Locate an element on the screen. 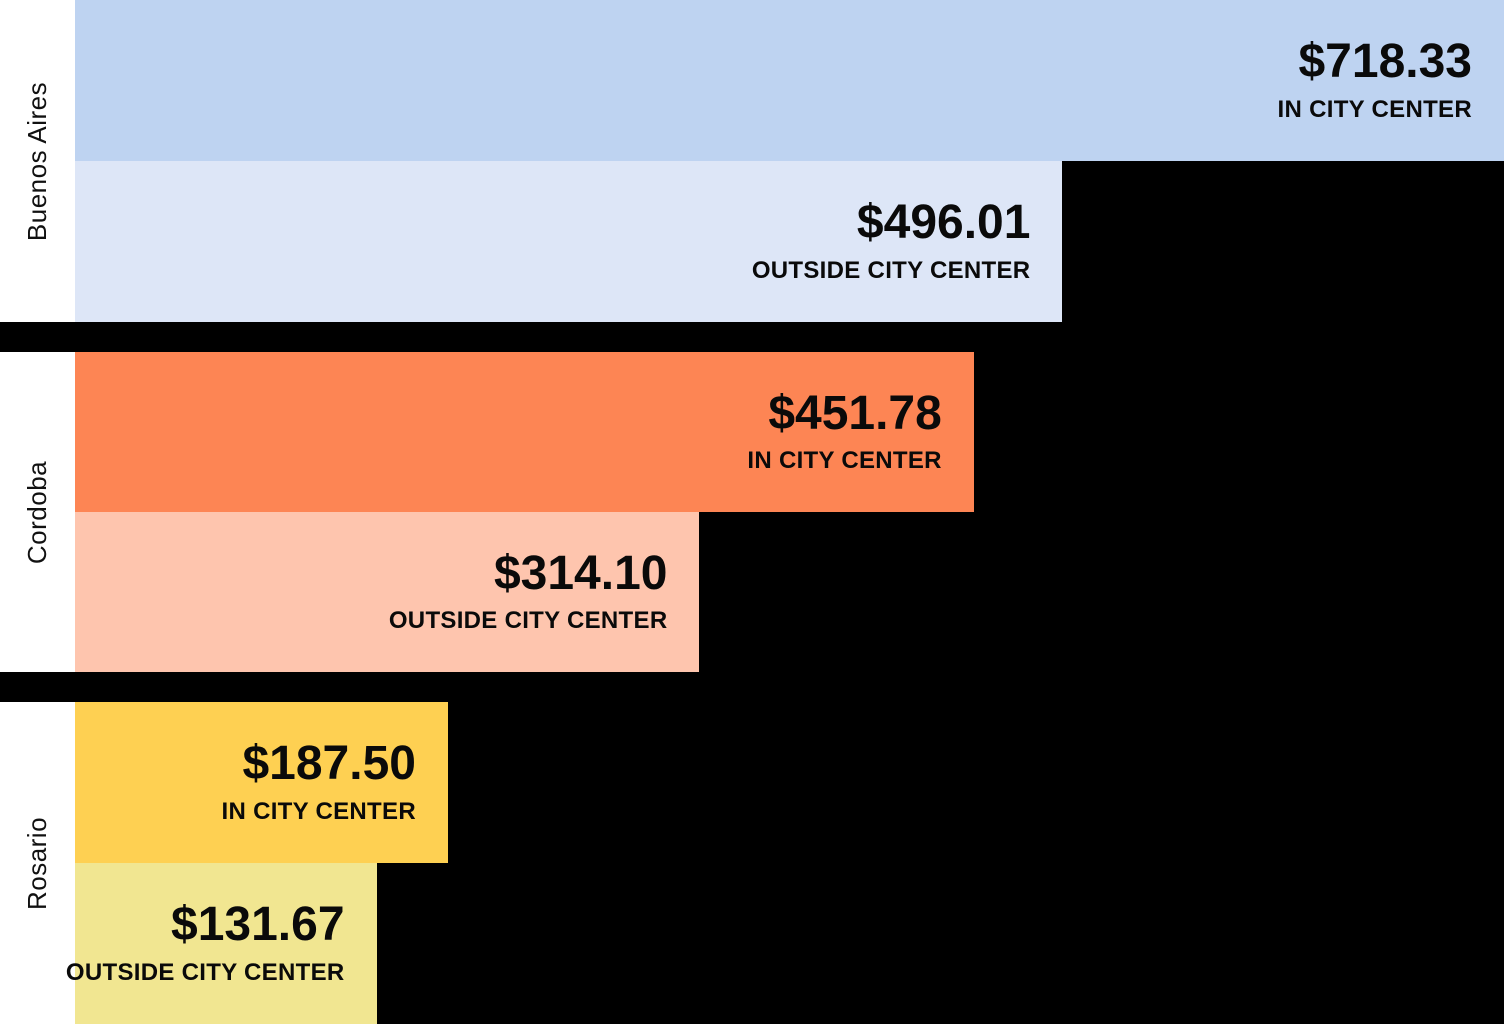  category-label: Buenos Aires is located at coordinates (37, 161).